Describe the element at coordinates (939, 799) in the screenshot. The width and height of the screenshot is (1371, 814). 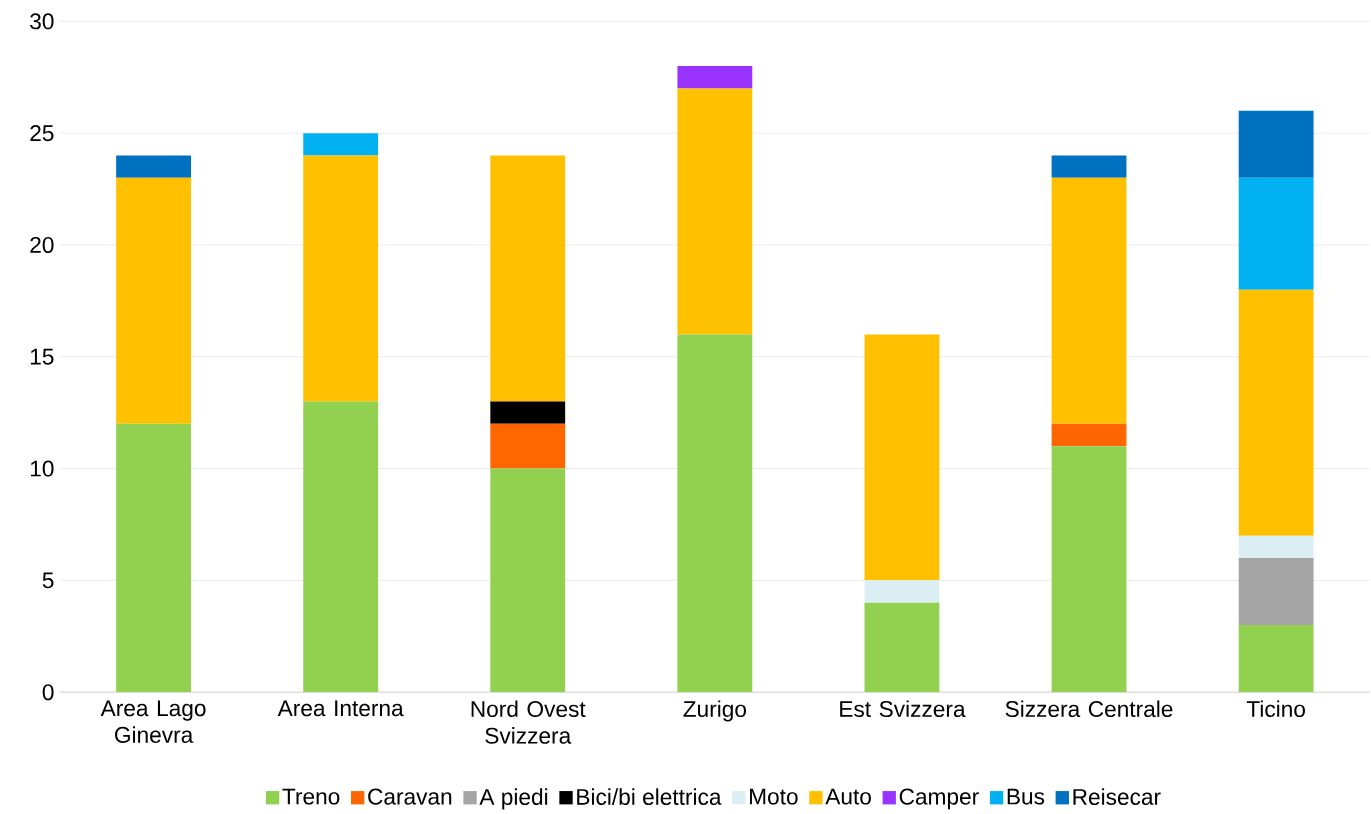
I see `legend-label: Camper` at that location.